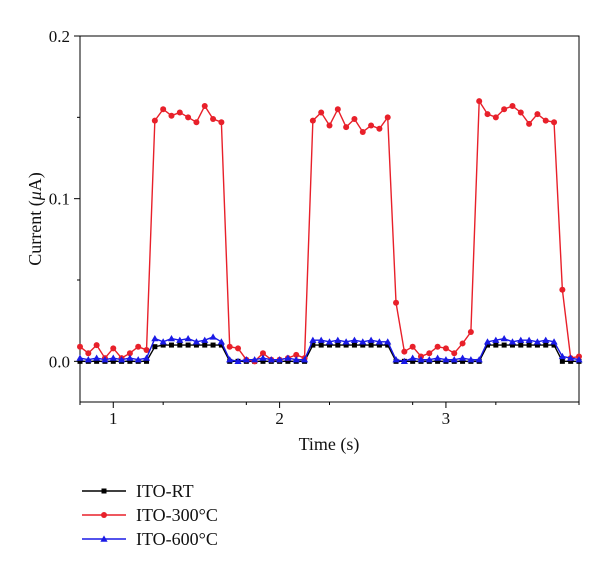 This screenshot has height=575, width=600. What do you see at coordinates (113, 418) in the screenshot?
I see `x-tick-label: 1` at bounding box center [113, 418].